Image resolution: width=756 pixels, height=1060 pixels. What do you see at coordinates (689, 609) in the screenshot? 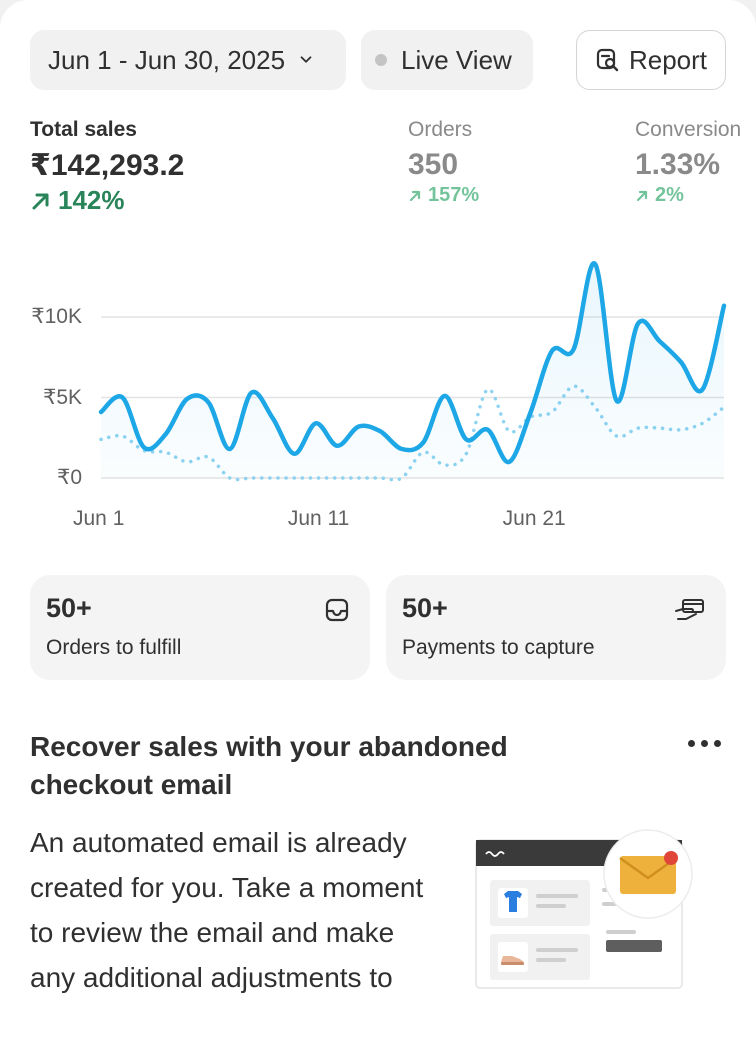
I see `hand-card-icon` at bounding box center [689, 609].